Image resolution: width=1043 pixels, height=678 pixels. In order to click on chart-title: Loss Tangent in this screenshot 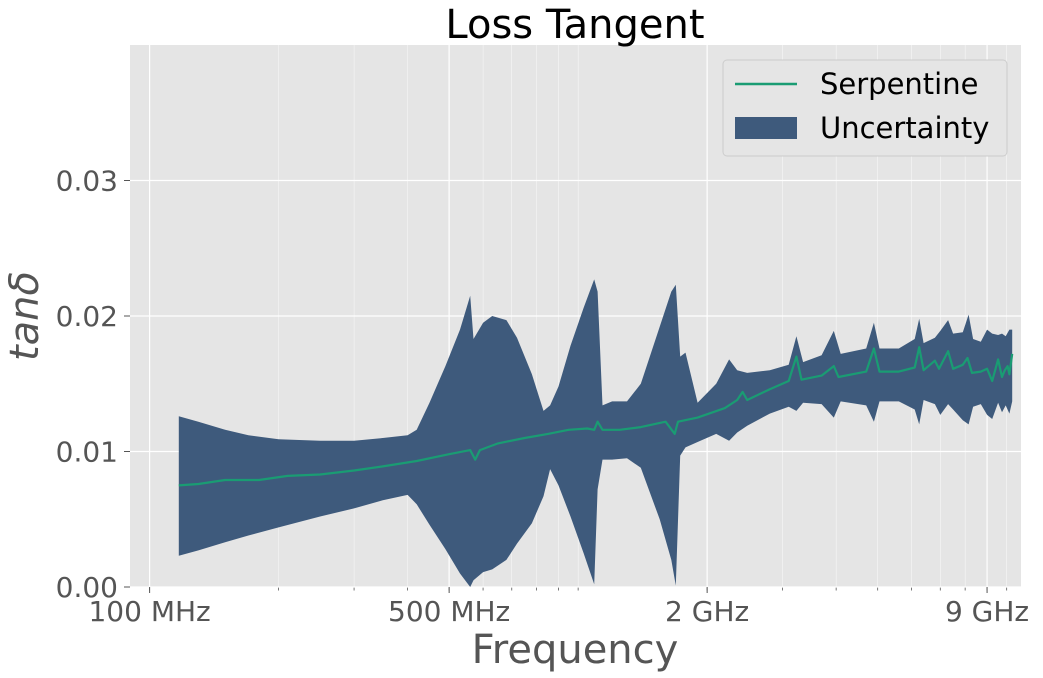, I will do `click(574, 25)`.